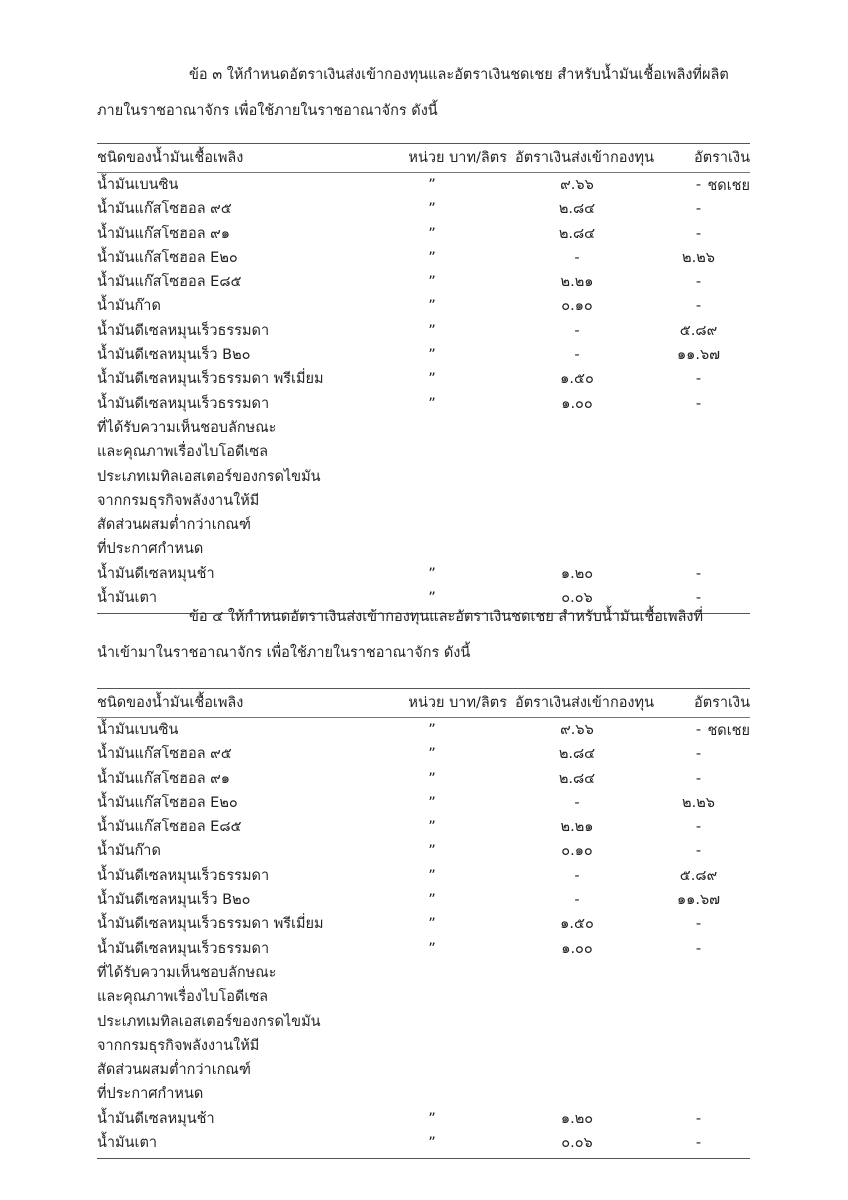 This screenshot has width=848, height=1200. I want to click on fuel-name: น้ำมันดีเซลหมุนเร็ว B๒๐, so click(174, 900).